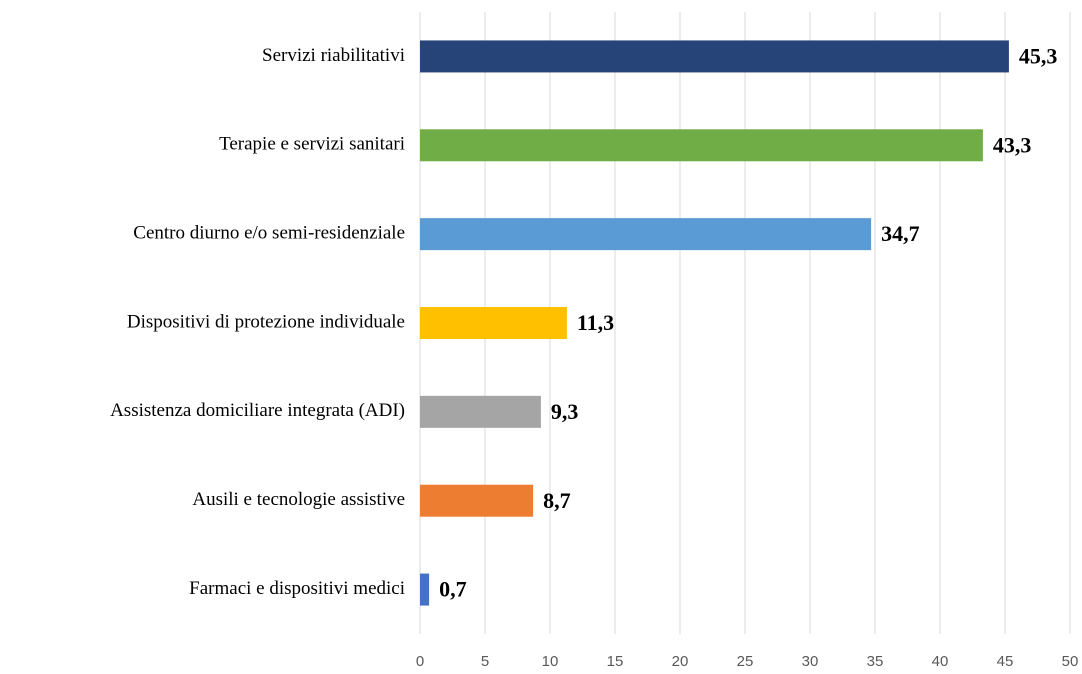  I want to click on category-label: Farmaci e dispositivi medici, so click(297, 588).